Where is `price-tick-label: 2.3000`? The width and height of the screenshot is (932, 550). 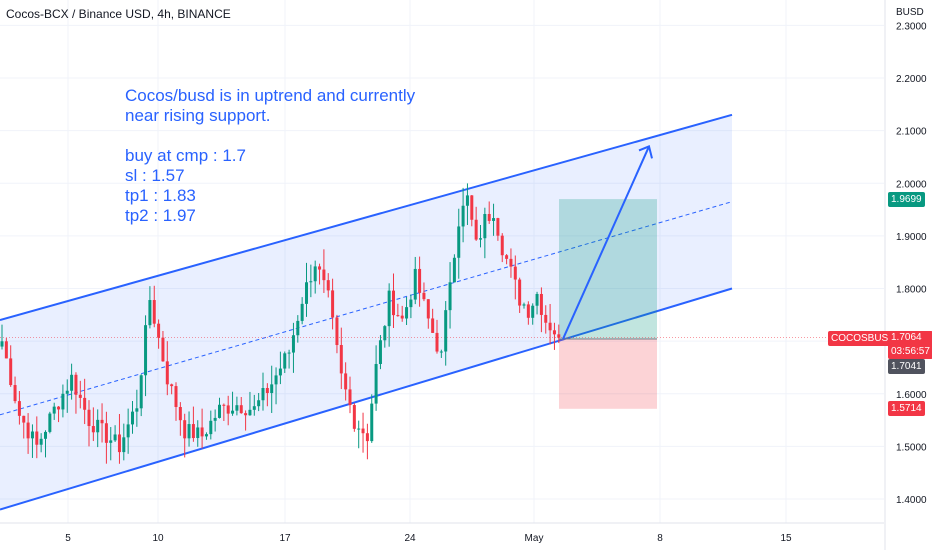
price-tick-label: 2.3000 is located at coordinates (911, 26).